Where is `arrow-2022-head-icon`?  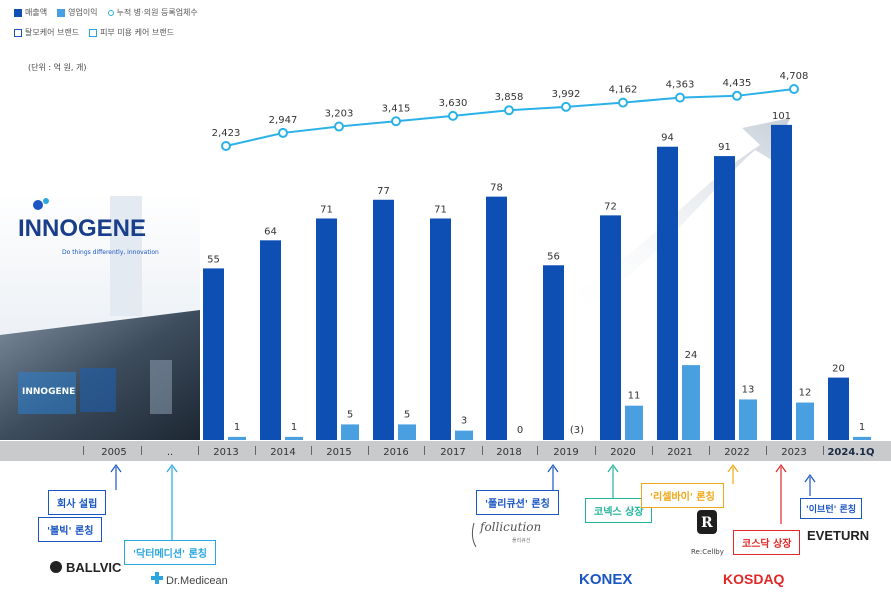
arrow-2022-head-icon is located at coordinates (733, 468).